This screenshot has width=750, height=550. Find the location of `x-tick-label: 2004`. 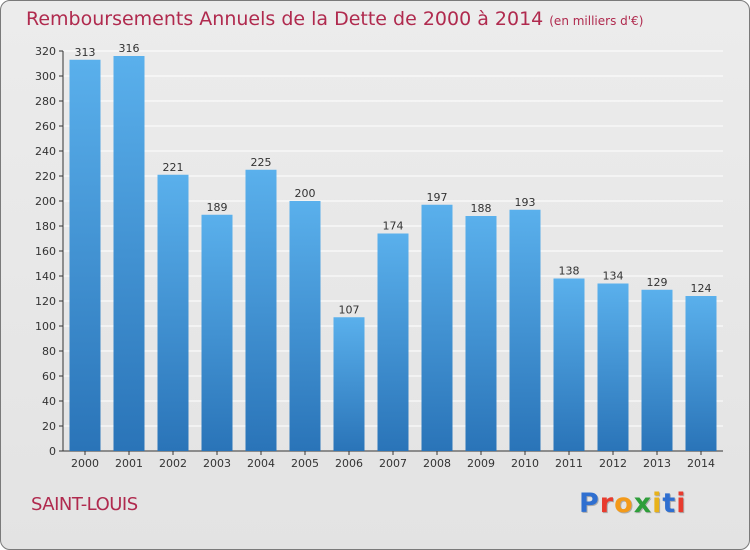

x-tick-label: 2004 is located at coordinates (261, 463).